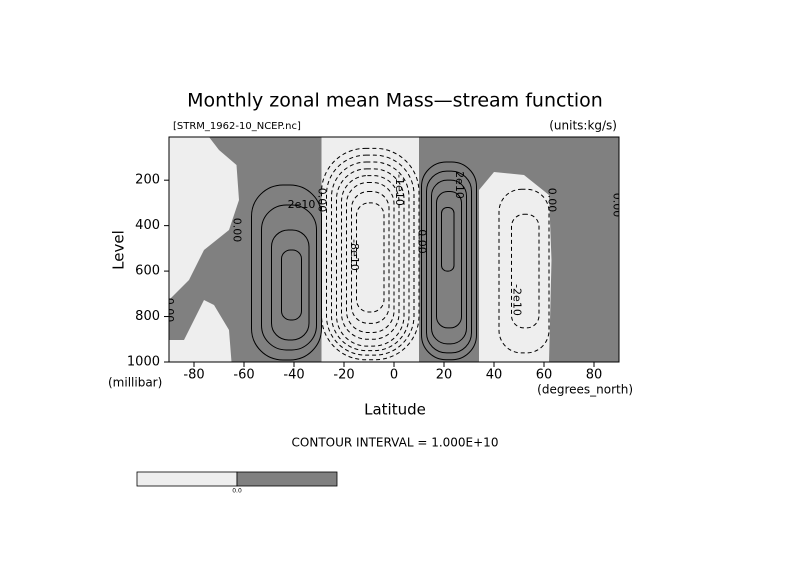 Image resolution: width=789 pixels, height=562 pixels. Describe the element at coordinates (147, 271) in the screenshot. I see `y-tick-label: 600` at that location.